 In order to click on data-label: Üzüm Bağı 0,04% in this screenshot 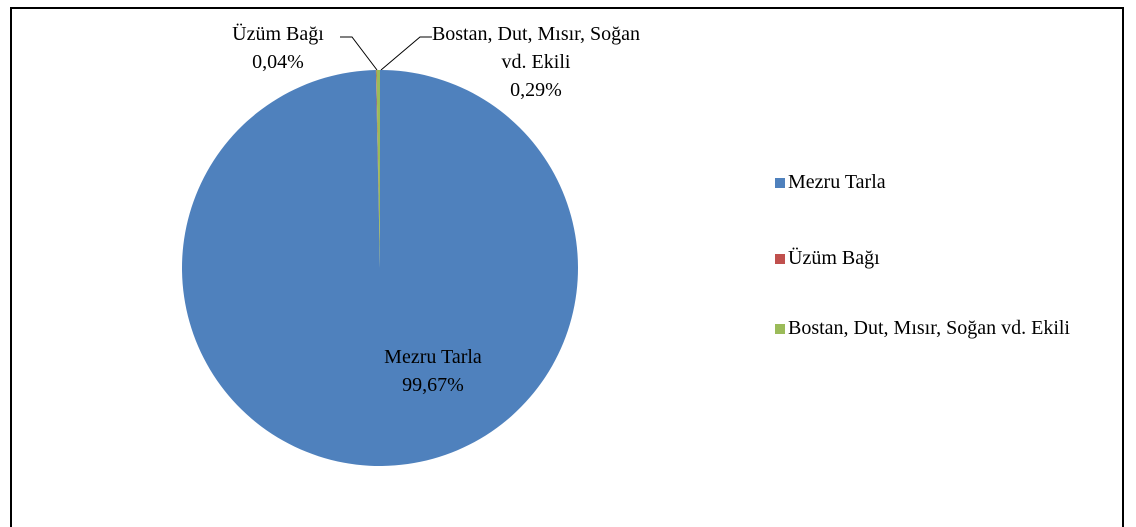, I will do `click(278, 48)`.